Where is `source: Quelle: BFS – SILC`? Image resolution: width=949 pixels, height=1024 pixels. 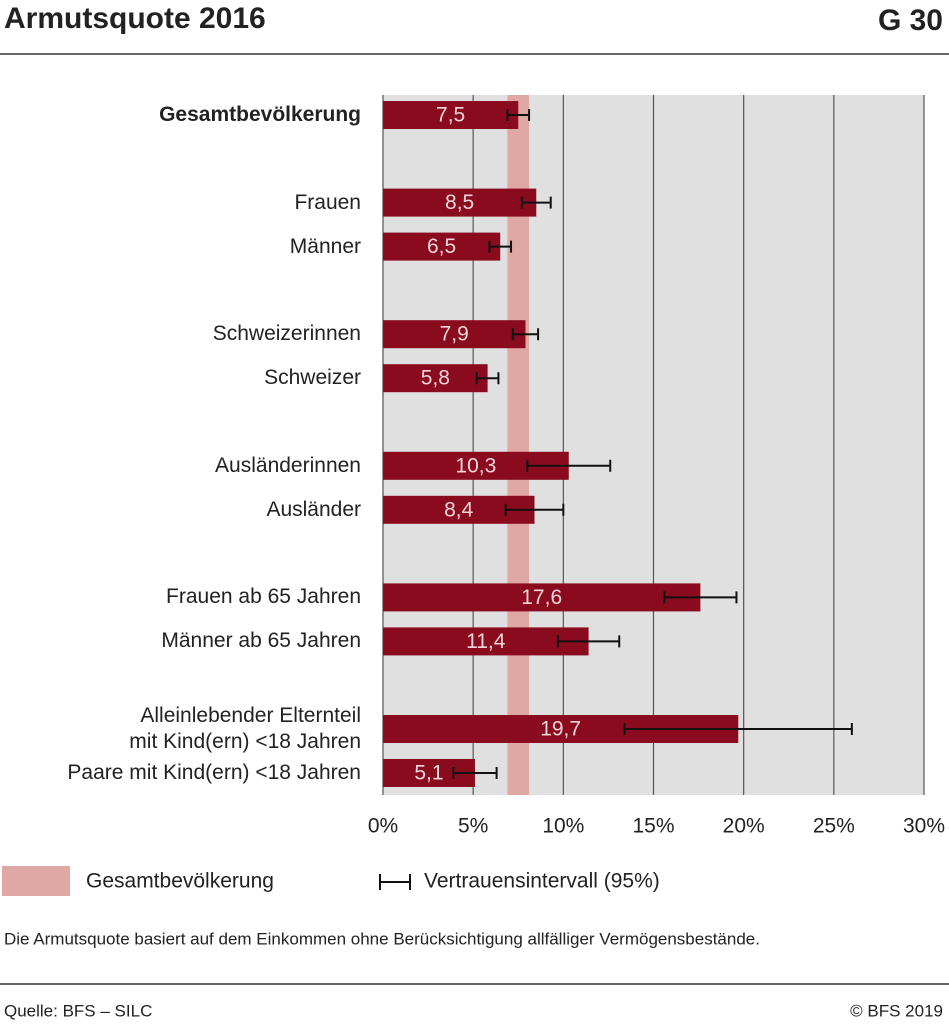 source: Quelle: BFS – SILC is located at coordinates (78, 1010).